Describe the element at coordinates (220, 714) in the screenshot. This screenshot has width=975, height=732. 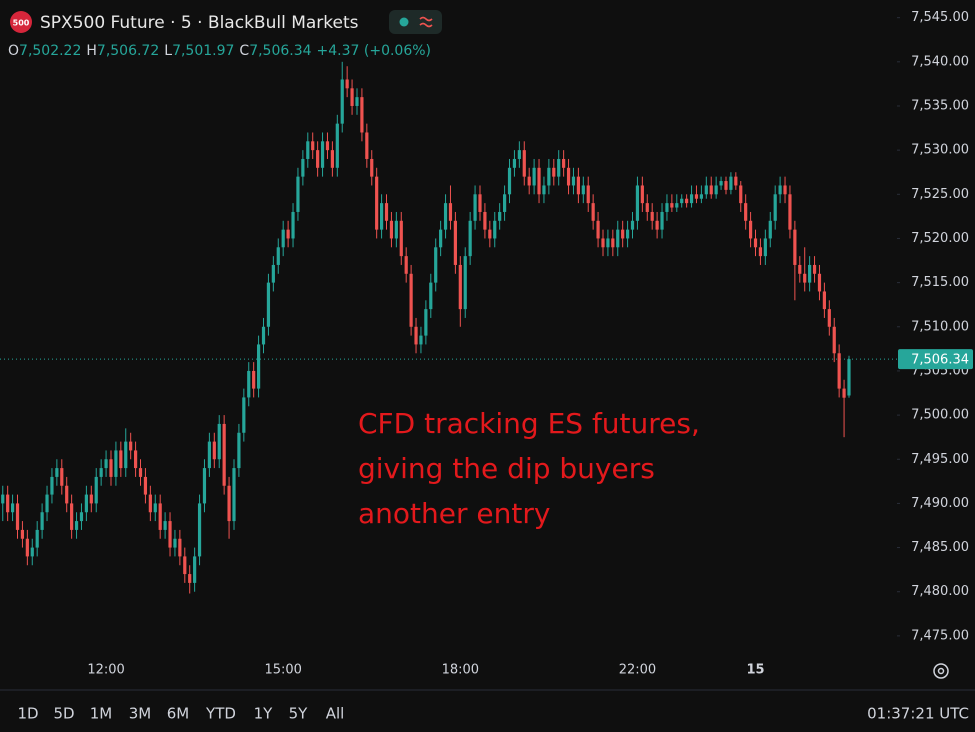
I see `range-button: YTD` at that location.